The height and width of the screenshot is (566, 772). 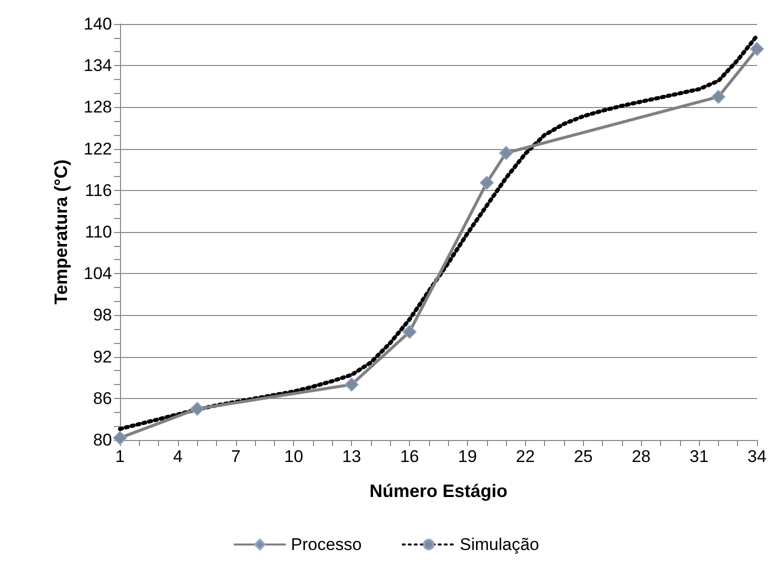 What do you see at coordinates (641, 456) in the screenshot?
I see `x-tick-label: 28` at bounding box center [641, 456].